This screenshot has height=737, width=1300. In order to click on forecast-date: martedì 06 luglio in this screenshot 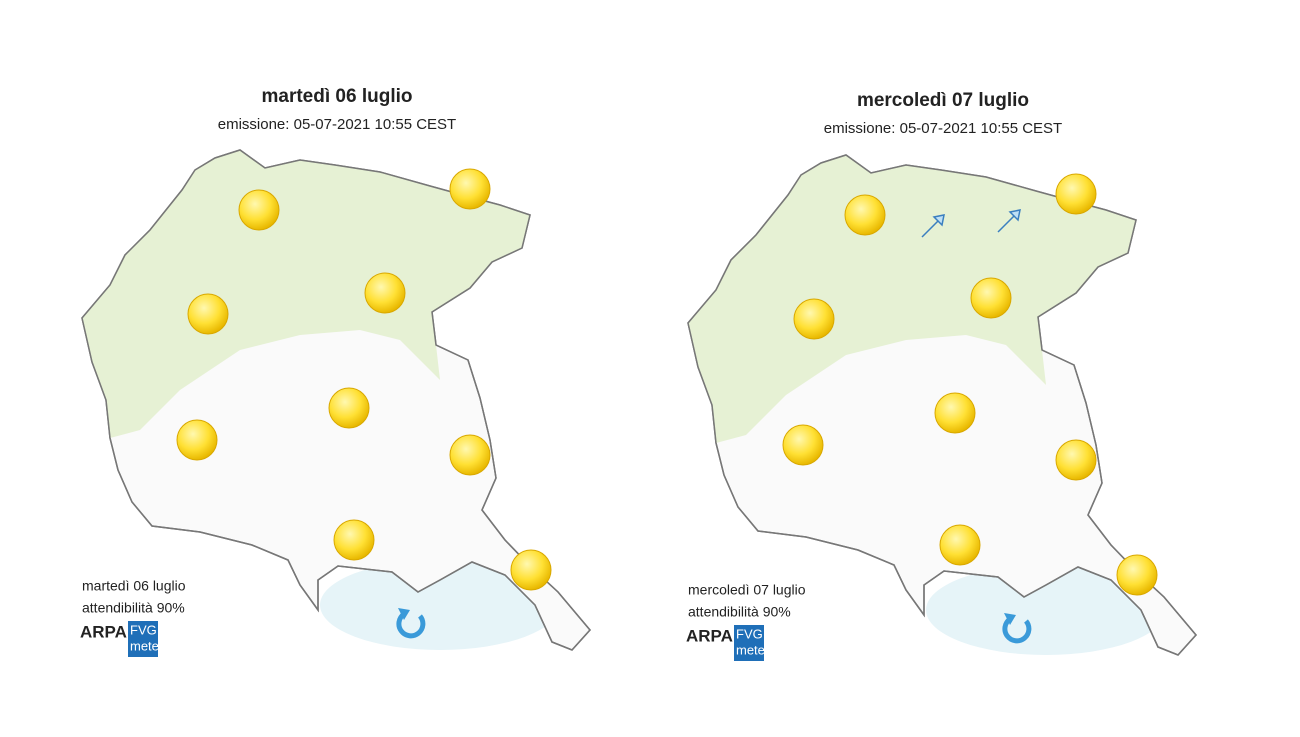, I will do `click(134, 586)`.